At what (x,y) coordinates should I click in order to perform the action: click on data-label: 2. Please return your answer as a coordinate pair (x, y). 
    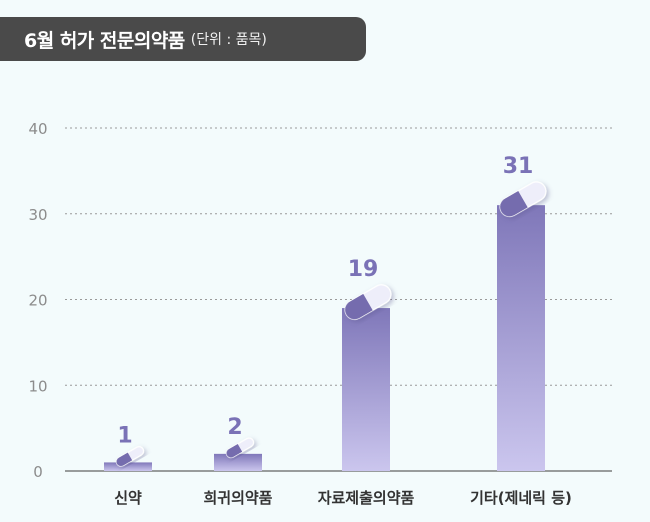
    Looking at the image, I should click on (234, 427).